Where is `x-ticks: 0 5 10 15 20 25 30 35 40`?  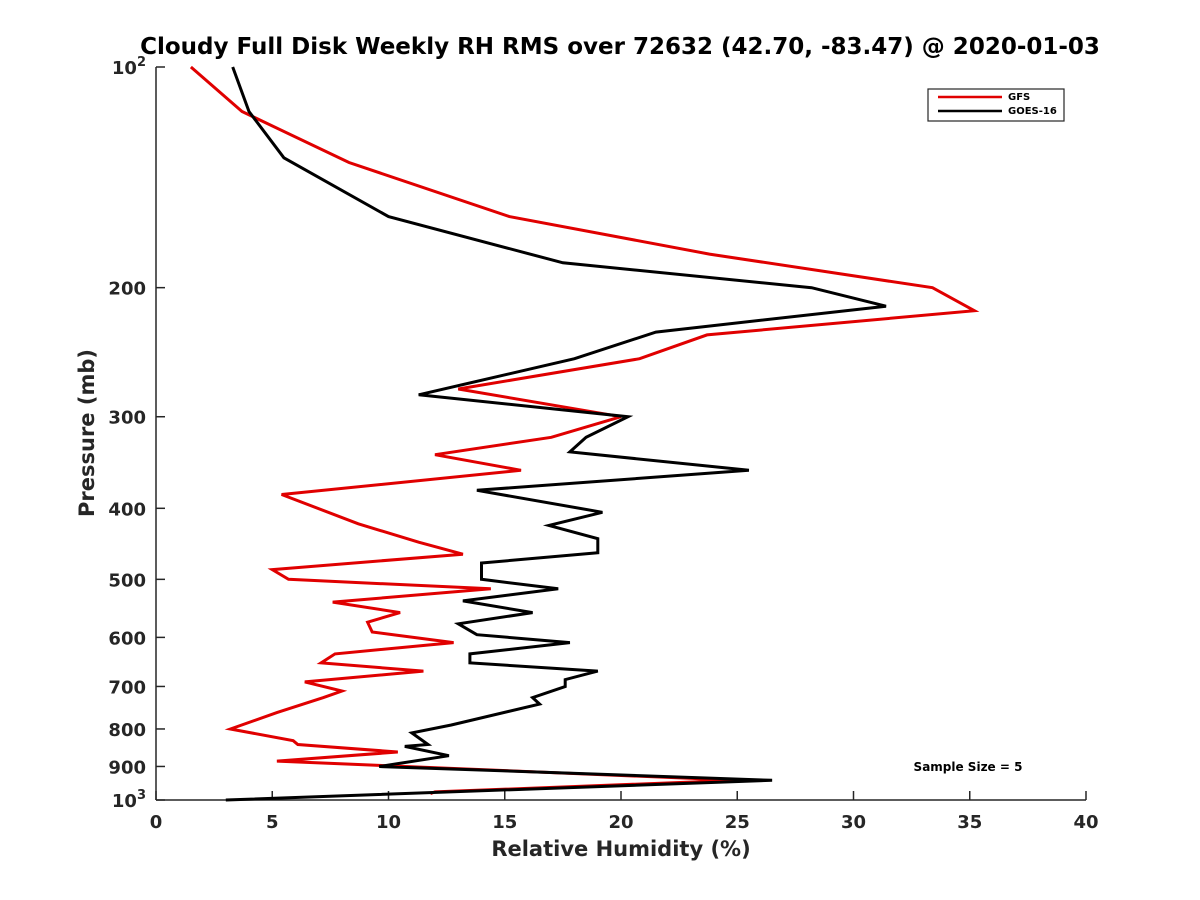 x-ticks: 0 5 10 15 20 25 30 35 40 is located at coordinates (624, 812).